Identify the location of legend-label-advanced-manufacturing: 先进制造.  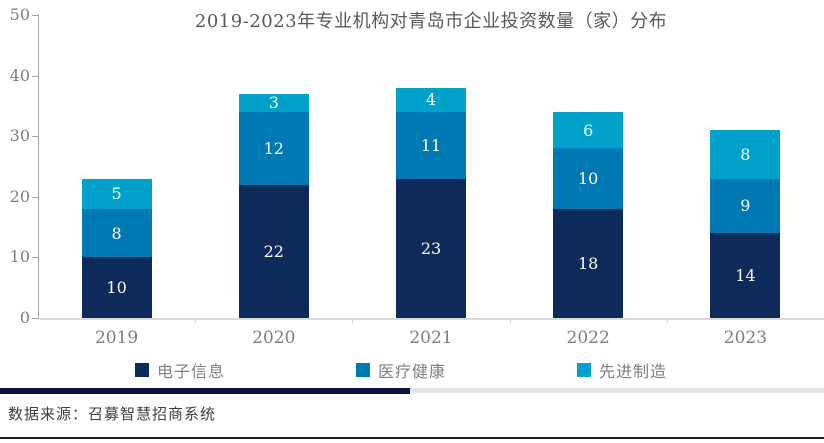
(632, 371).